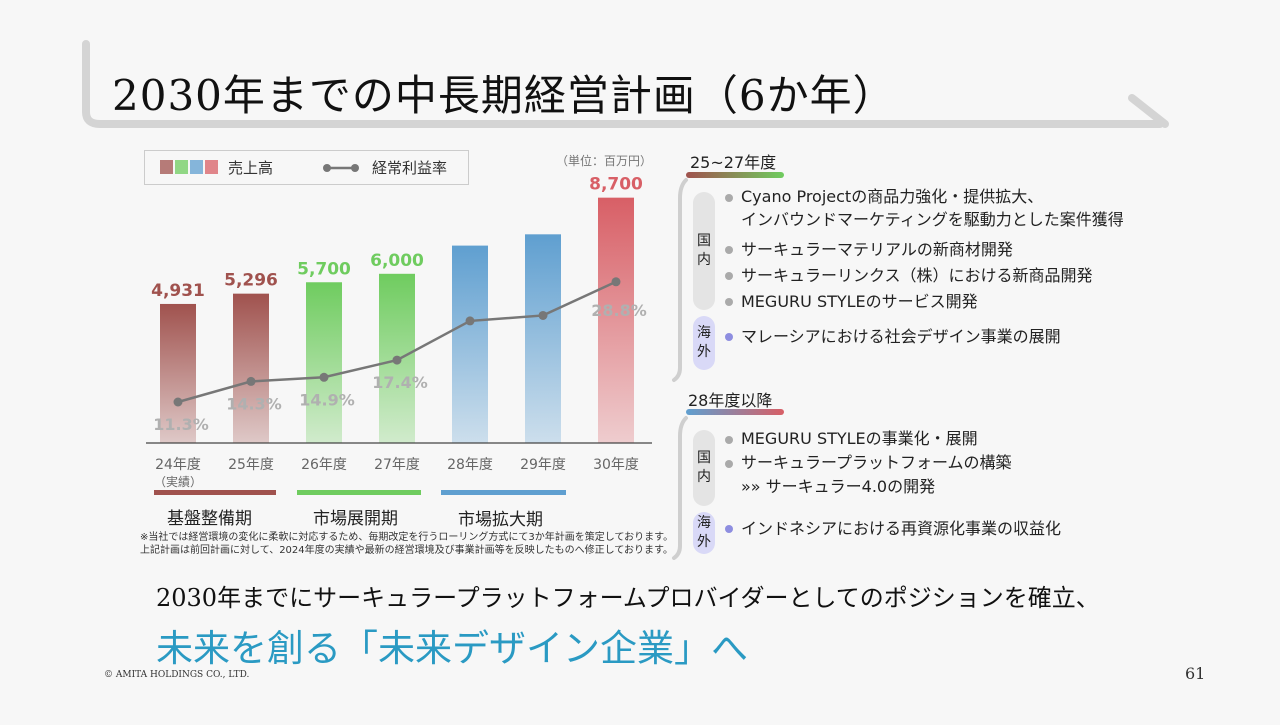 The width and height of the screenshot is (1280, 725). What do you see at coordinates (838, 486) in the screenshot?
I see `sub-list-item: »» サーキュラー4.0の開発` at bounding box center [838, 486].